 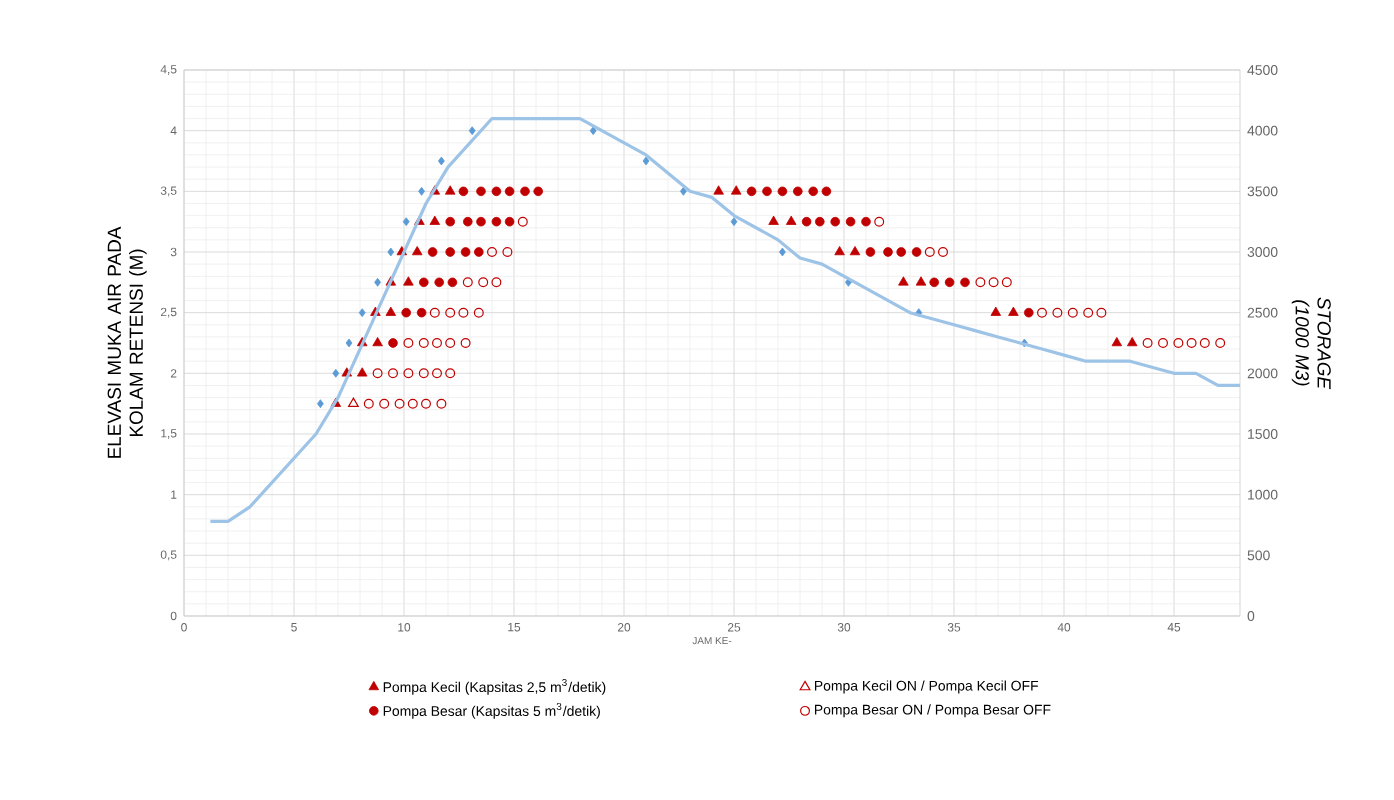 I want to click on y-axis-title: ELEVASI MUKA AIR PADA KOLAM RETENSI (M), so click(x=127, y=342).